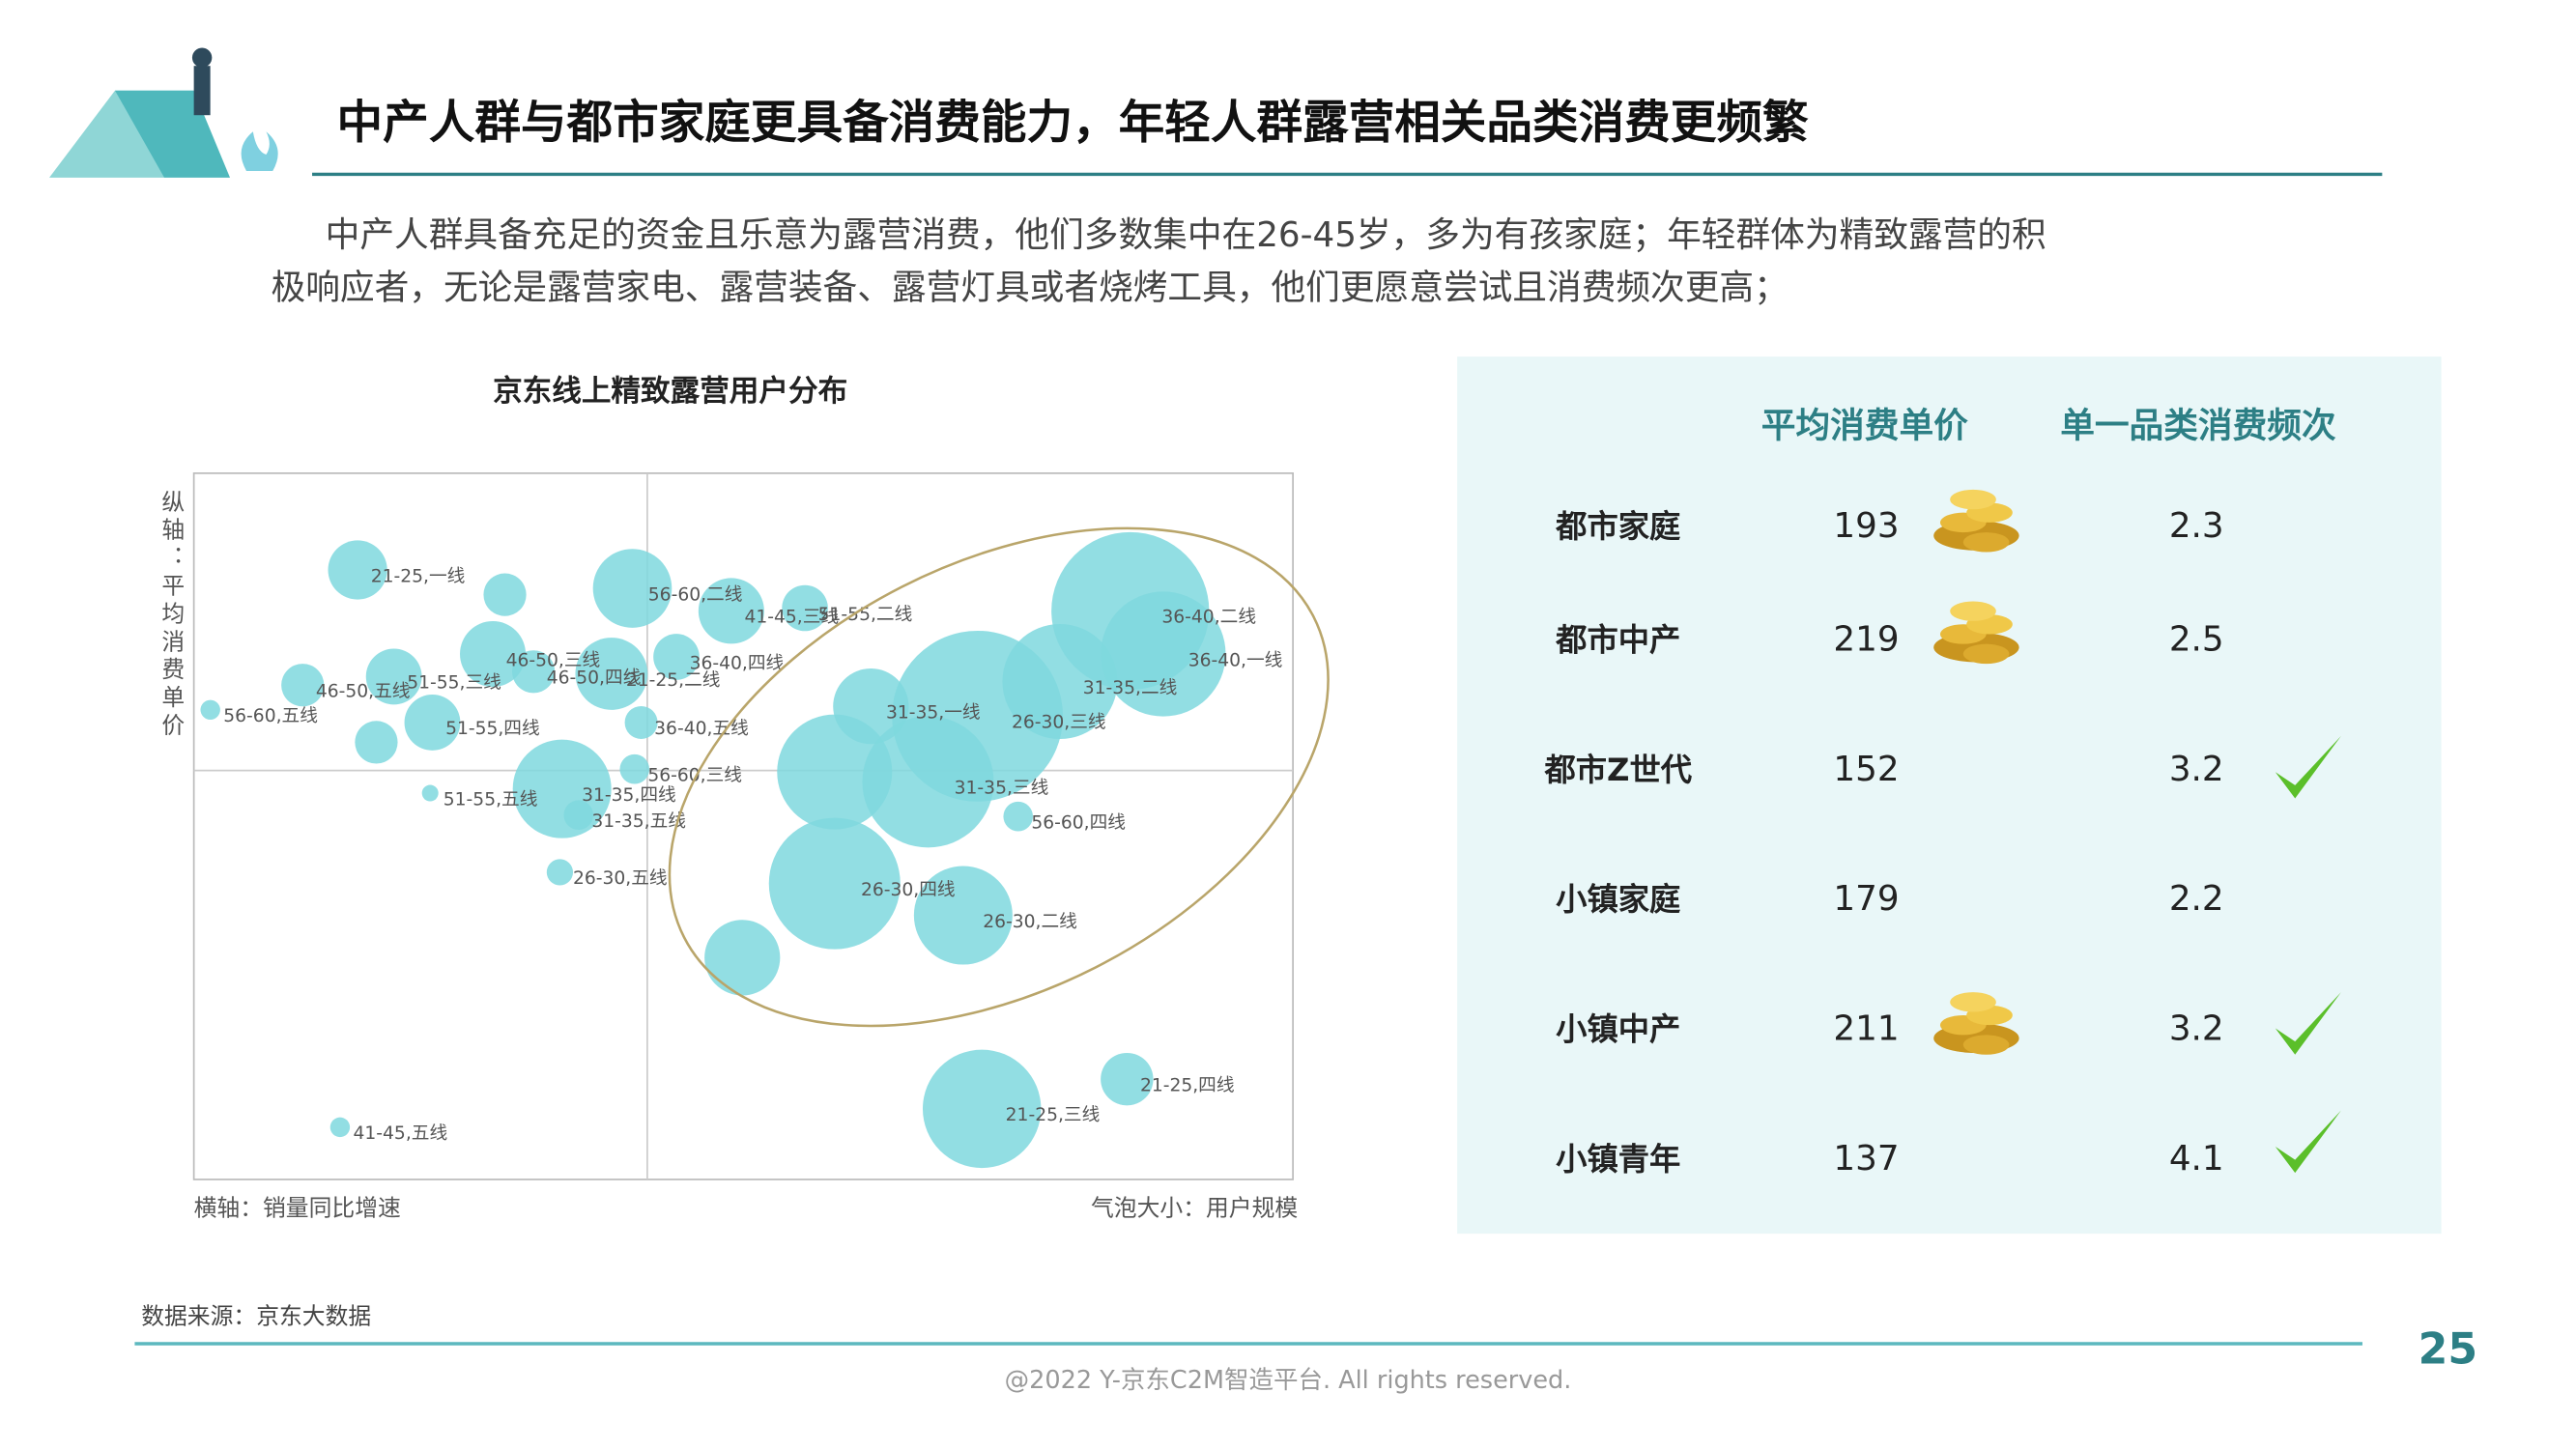 Image resolution: width=2576 pixels, height=1449 pixels. Describe the element at coordinates (934, 712) in the screenshot. I see `bubble-label: 31-35,一线` at that location.